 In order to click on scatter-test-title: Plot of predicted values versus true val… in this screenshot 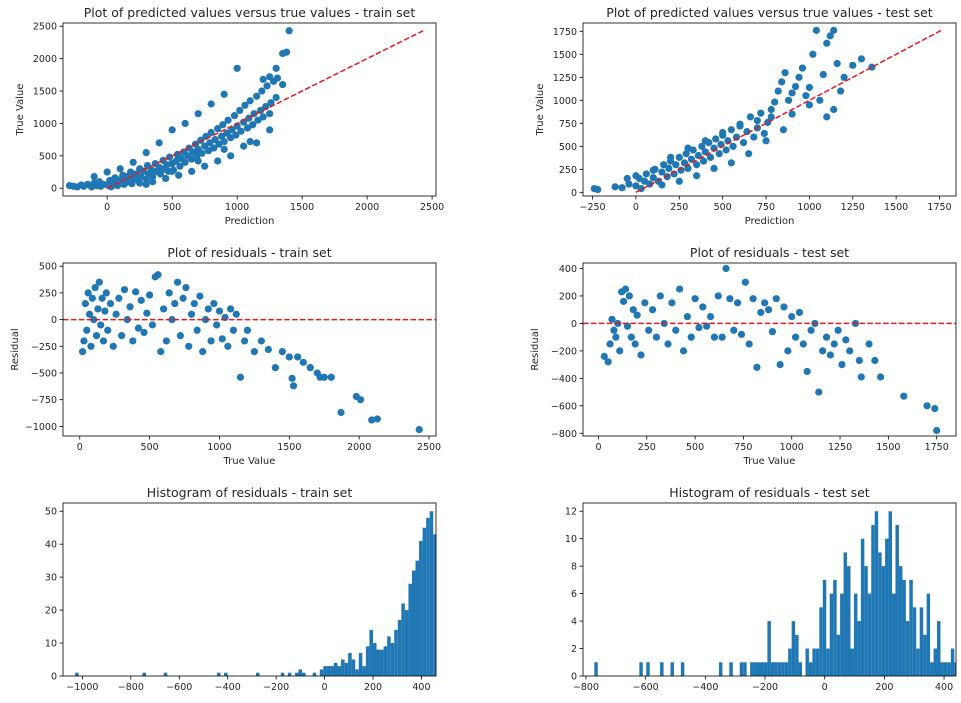, I will do `click(769, 12)`.